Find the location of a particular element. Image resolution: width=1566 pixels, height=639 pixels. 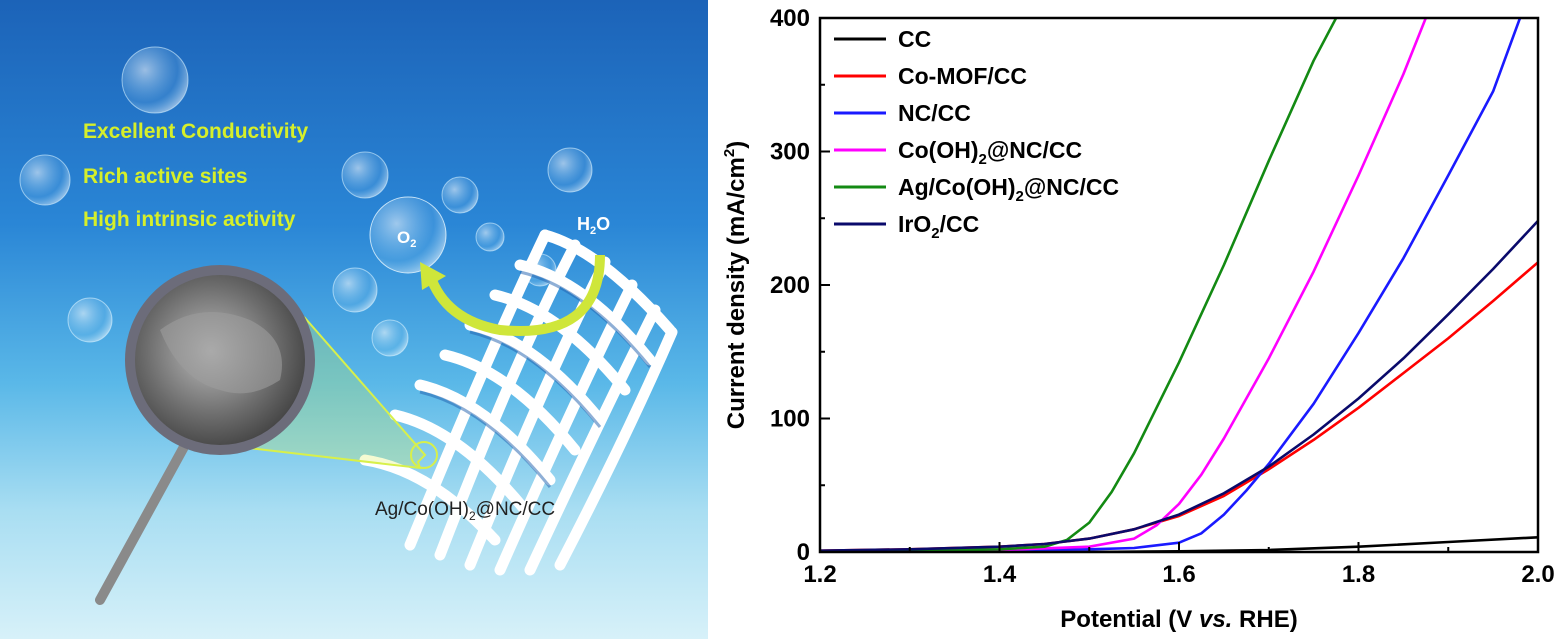

legend-label: IrO2/CC is located at coordinates (938, 226).